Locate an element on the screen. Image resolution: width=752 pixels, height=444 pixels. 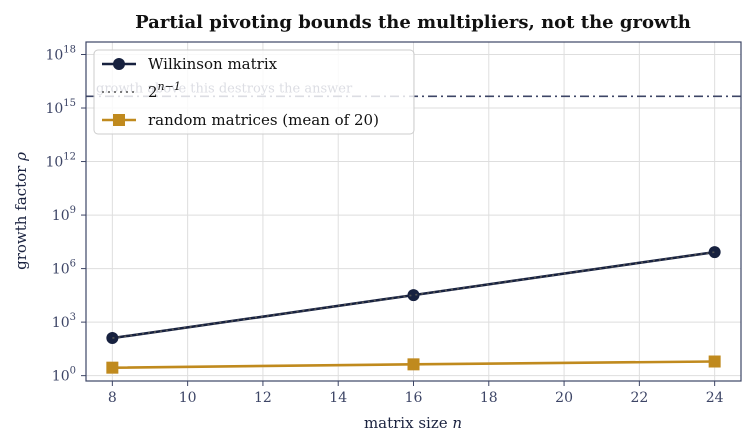
x-tick-label: 10 is located at coordinates (188, 398).